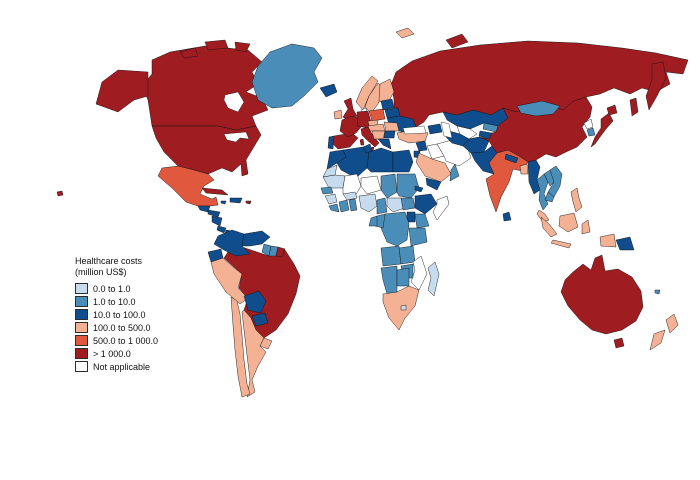  What do you see at coordinates (561, 244) in the screenshot?
I see `country-indonesia-java` at bounding box center [561, 244].